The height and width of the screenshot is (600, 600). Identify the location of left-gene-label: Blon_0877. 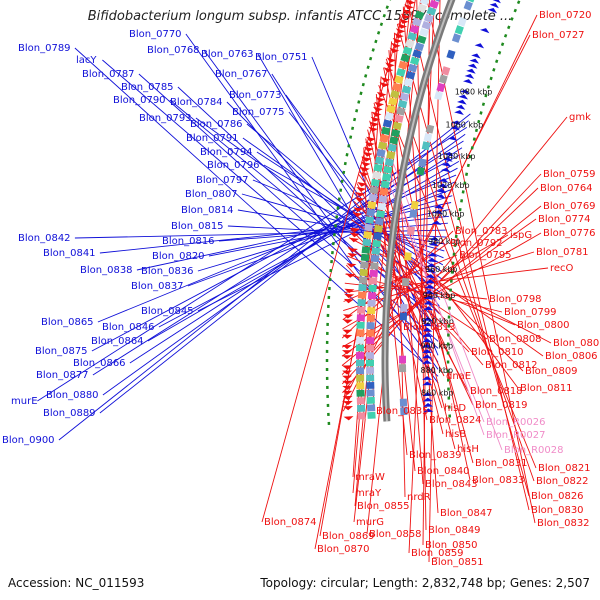
(62, 375).